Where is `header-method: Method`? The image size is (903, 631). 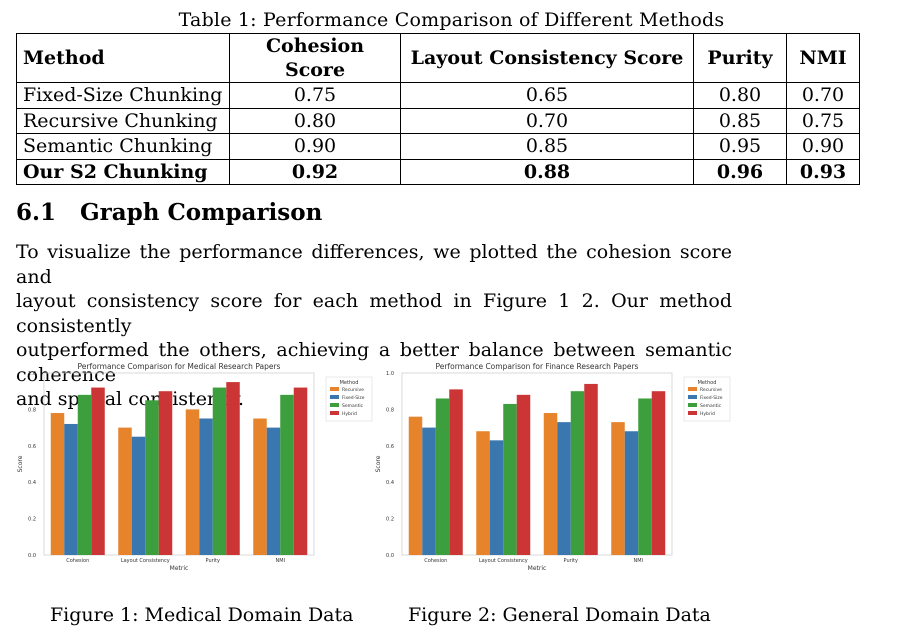
header-method: Method is located at coordinates (123, 58).